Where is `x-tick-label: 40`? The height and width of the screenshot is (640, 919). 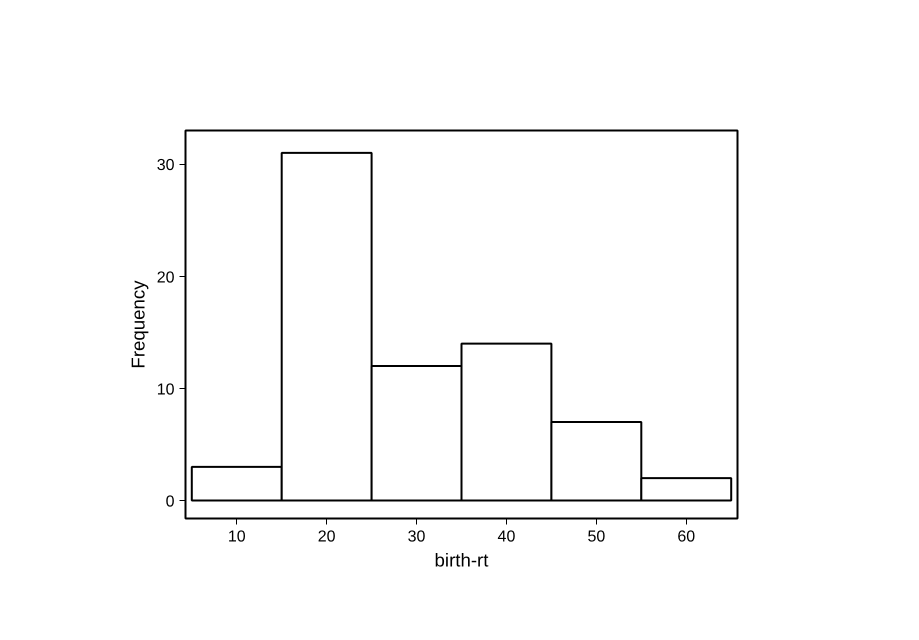
x-tick-label: 40 is located at coordinates (507, 537).